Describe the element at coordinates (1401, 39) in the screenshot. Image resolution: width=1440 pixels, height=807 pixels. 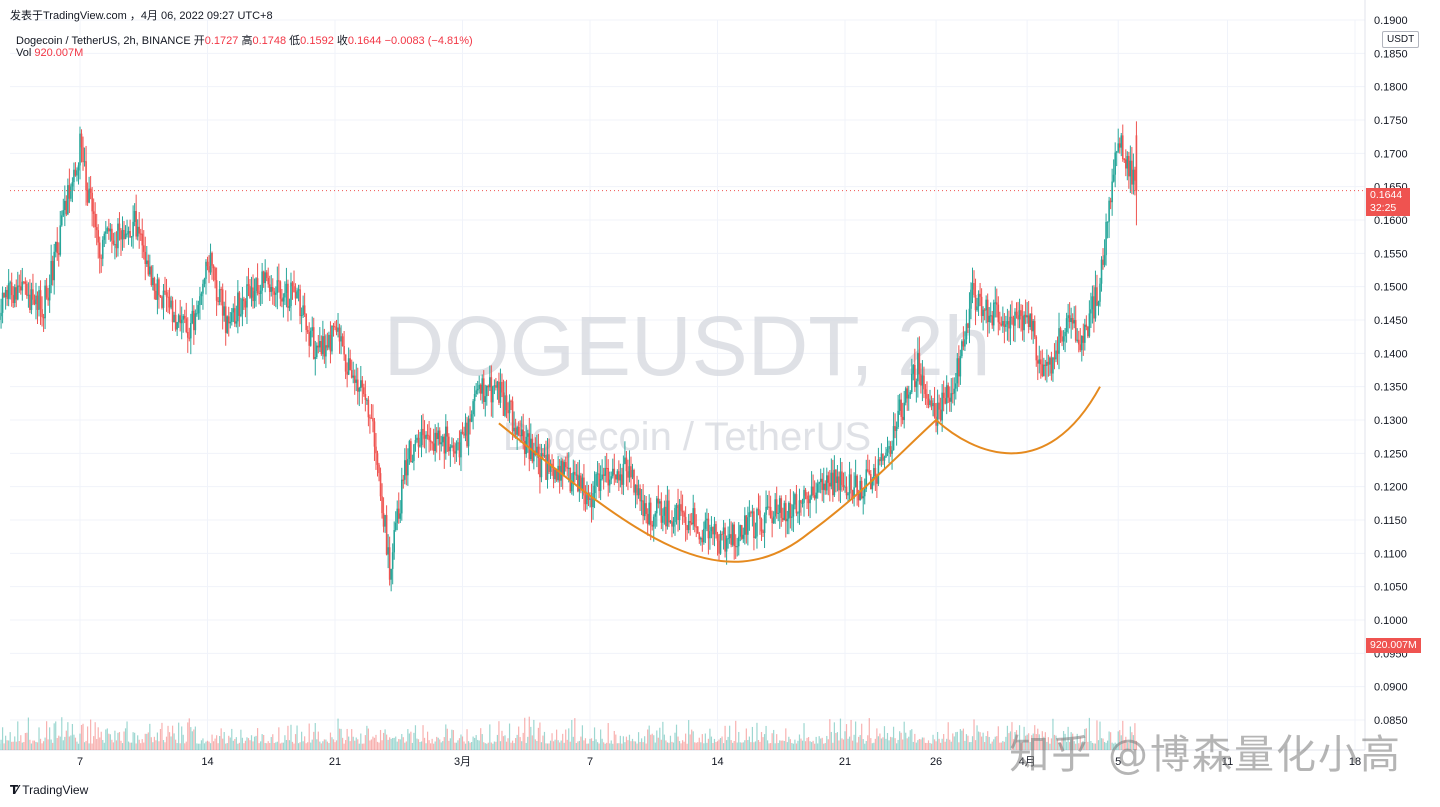
I see `currency-badge: USDT` at that location.